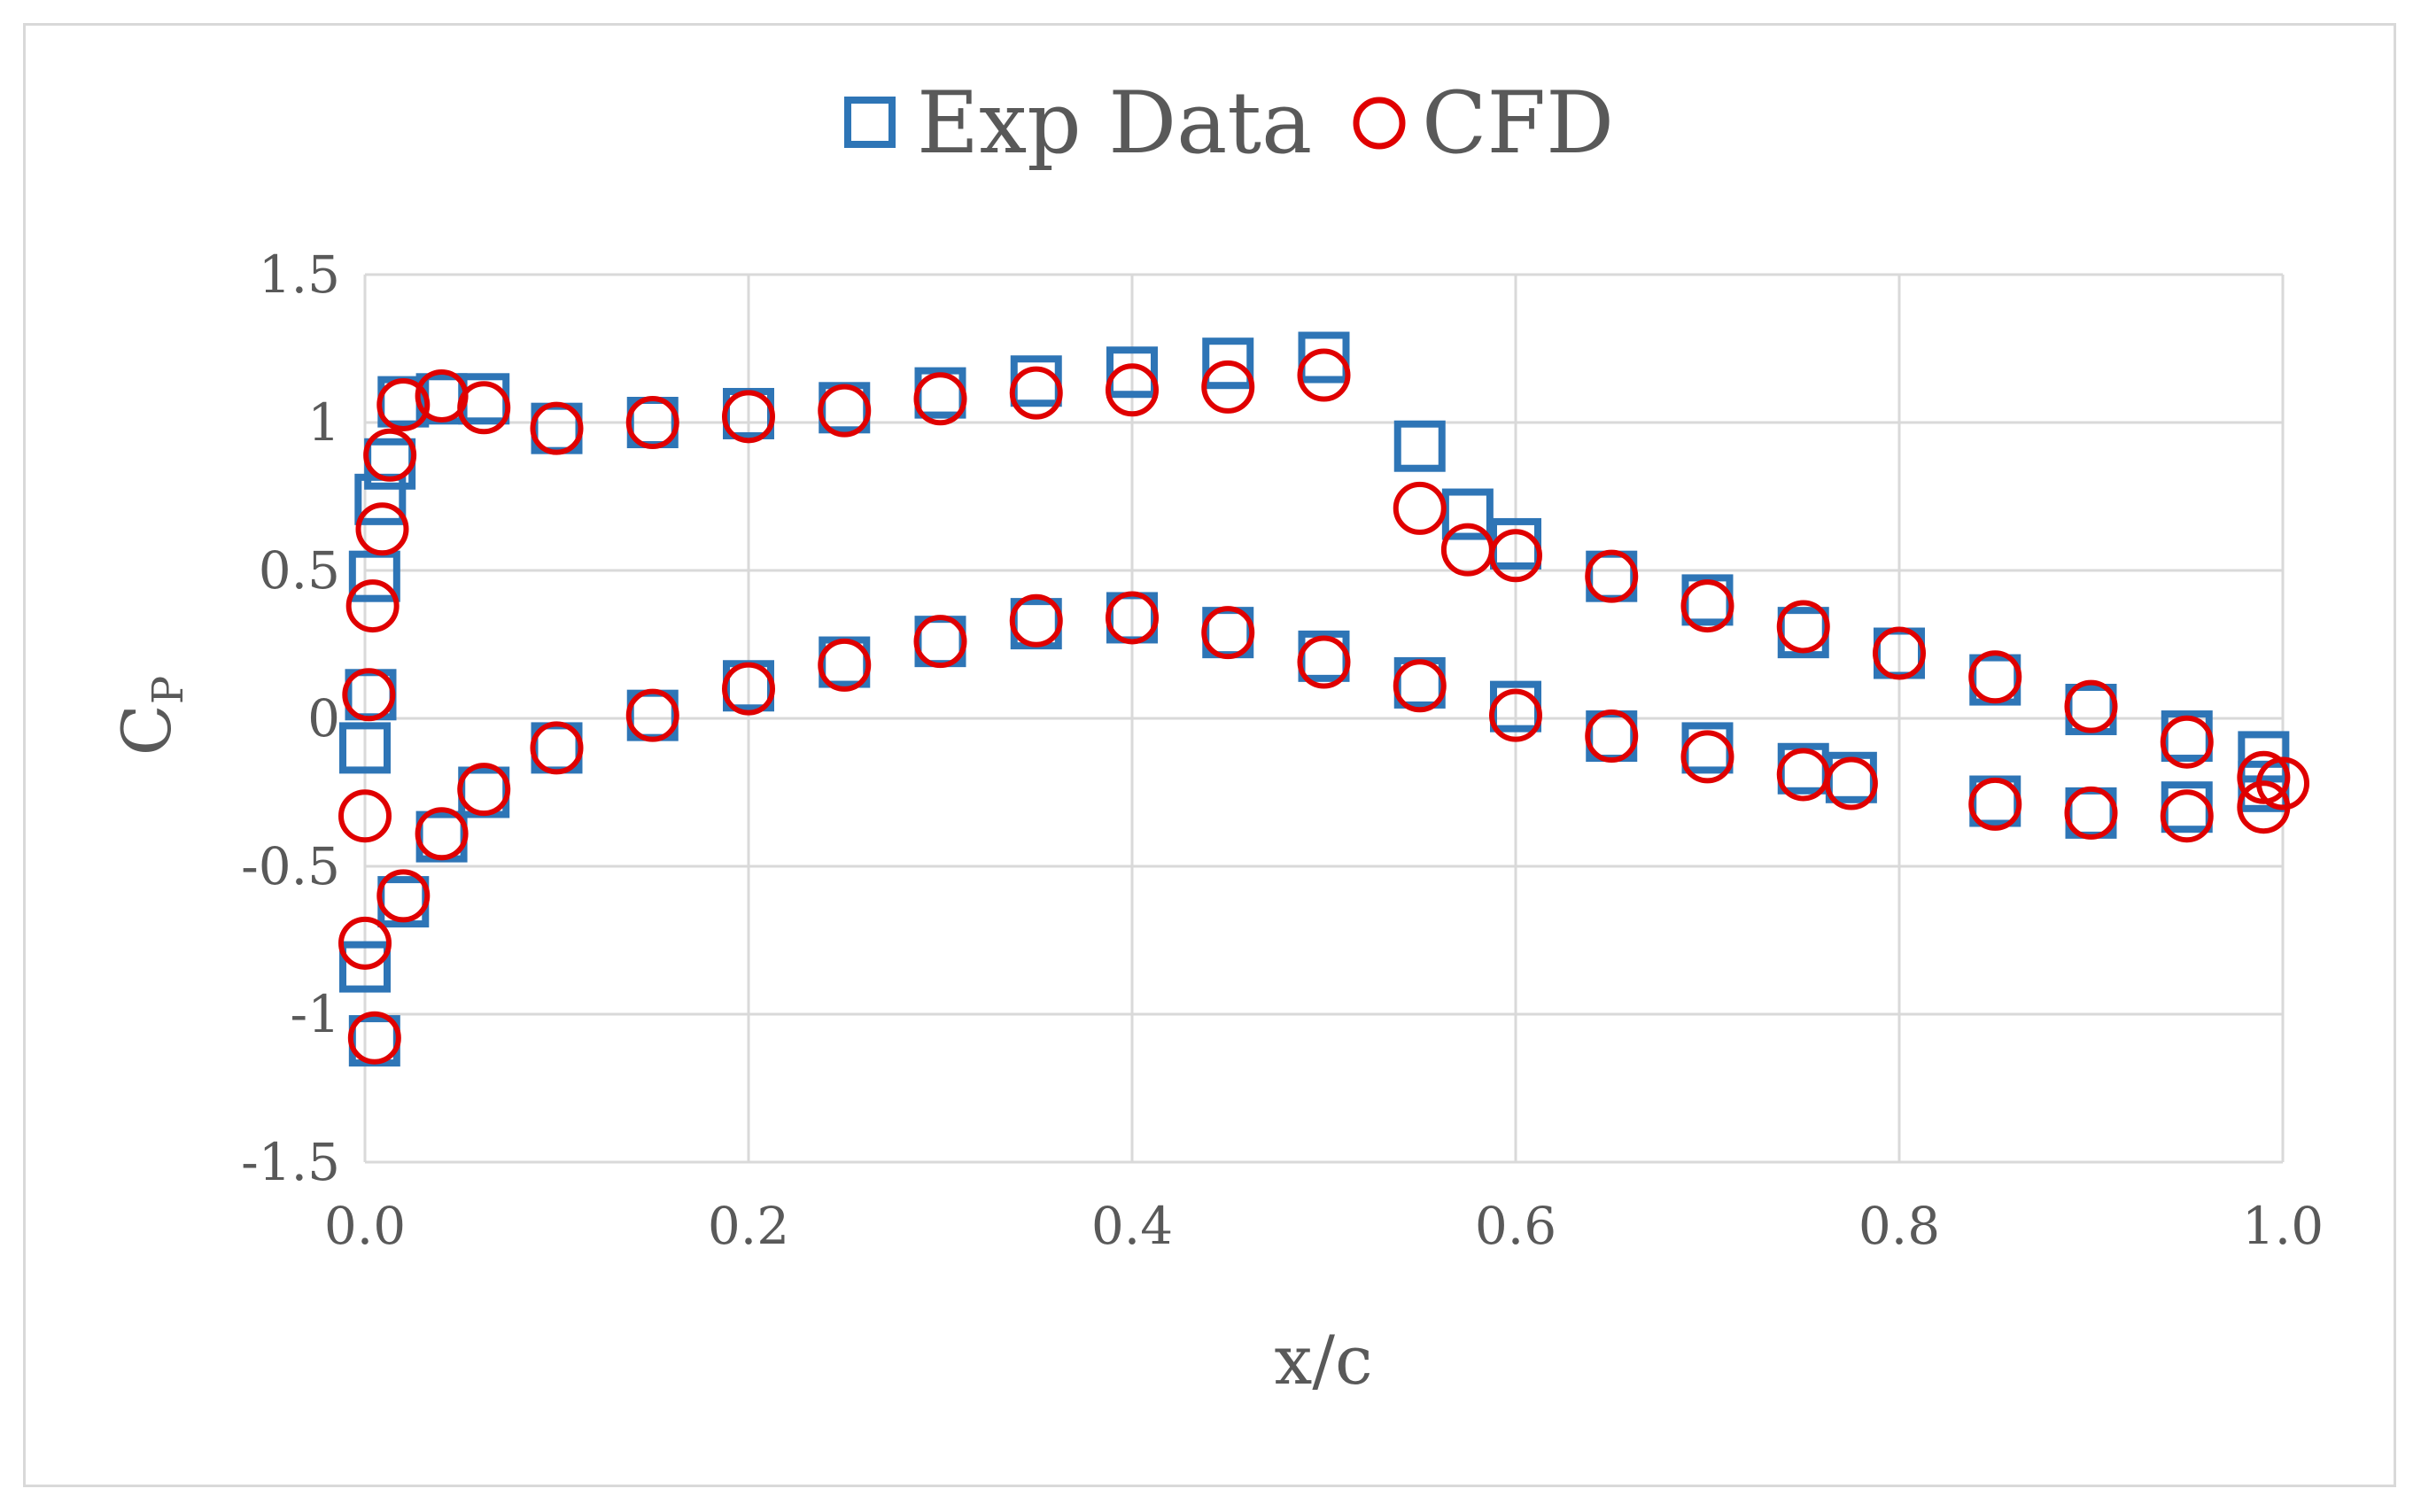 This screenshot has height=1512, width=2421. Describe the element at coordinates (870, 123) in the screenshot. I see `legend-swatch-exp-data` at that location.